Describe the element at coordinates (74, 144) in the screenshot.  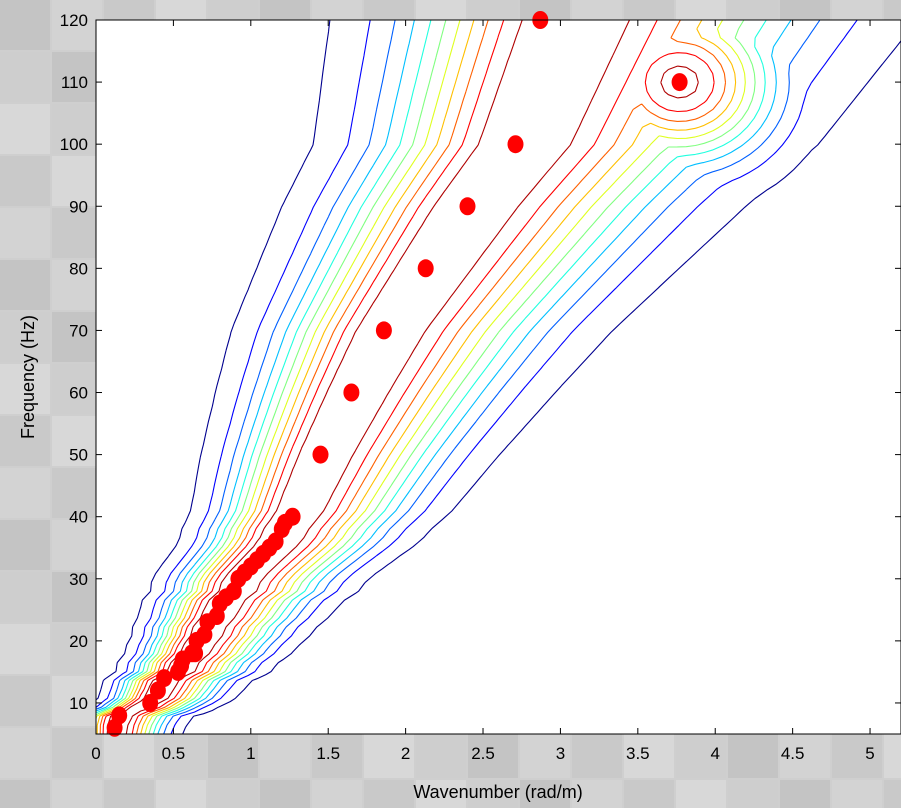
I see `y-tick-label: 100` at that location.